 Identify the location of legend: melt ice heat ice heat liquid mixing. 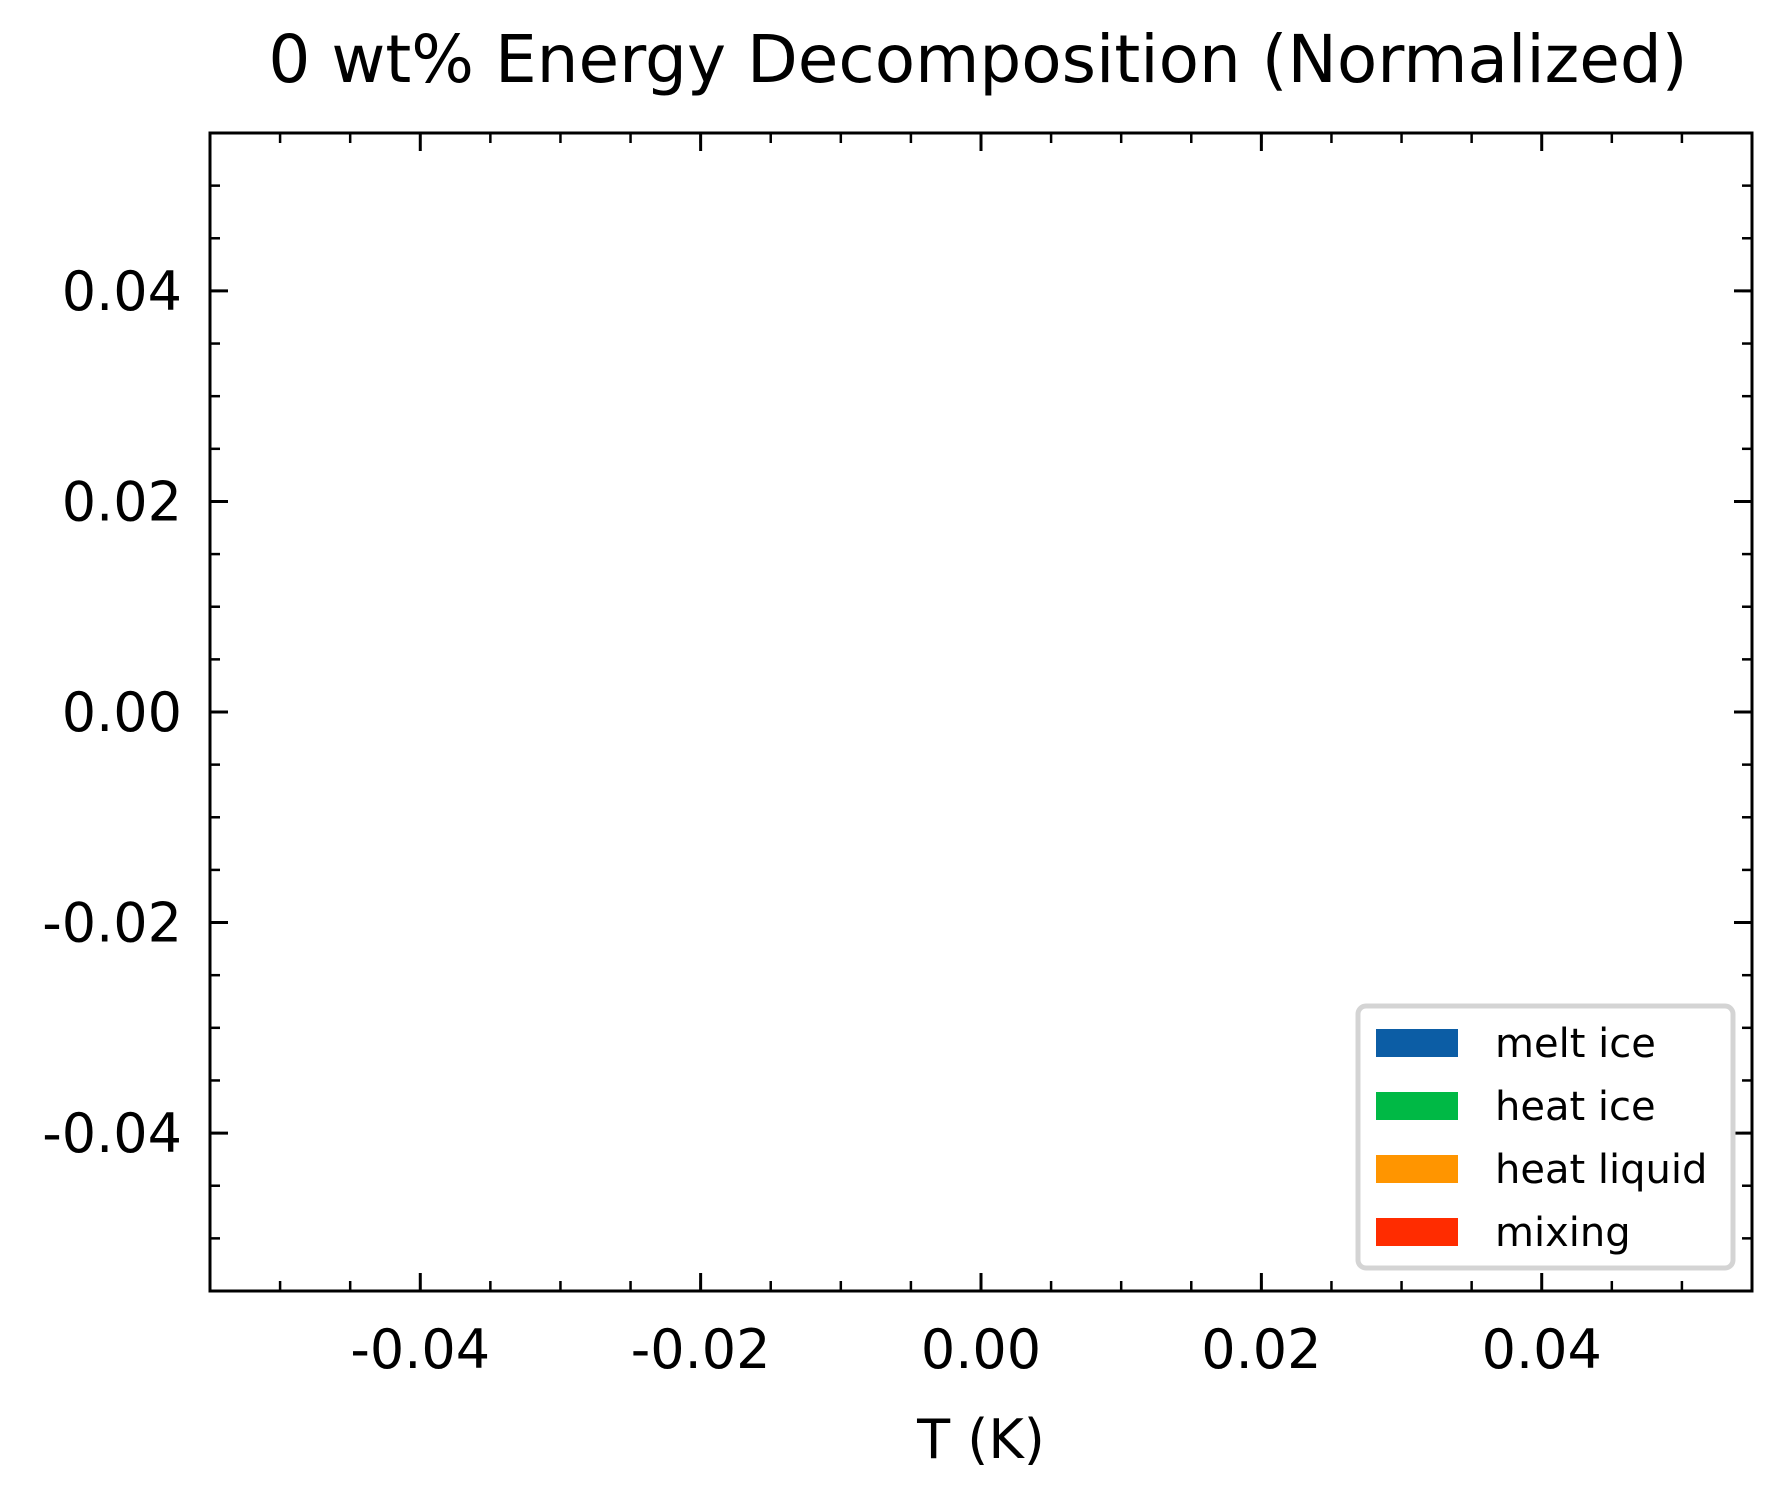
(1545, 1137).